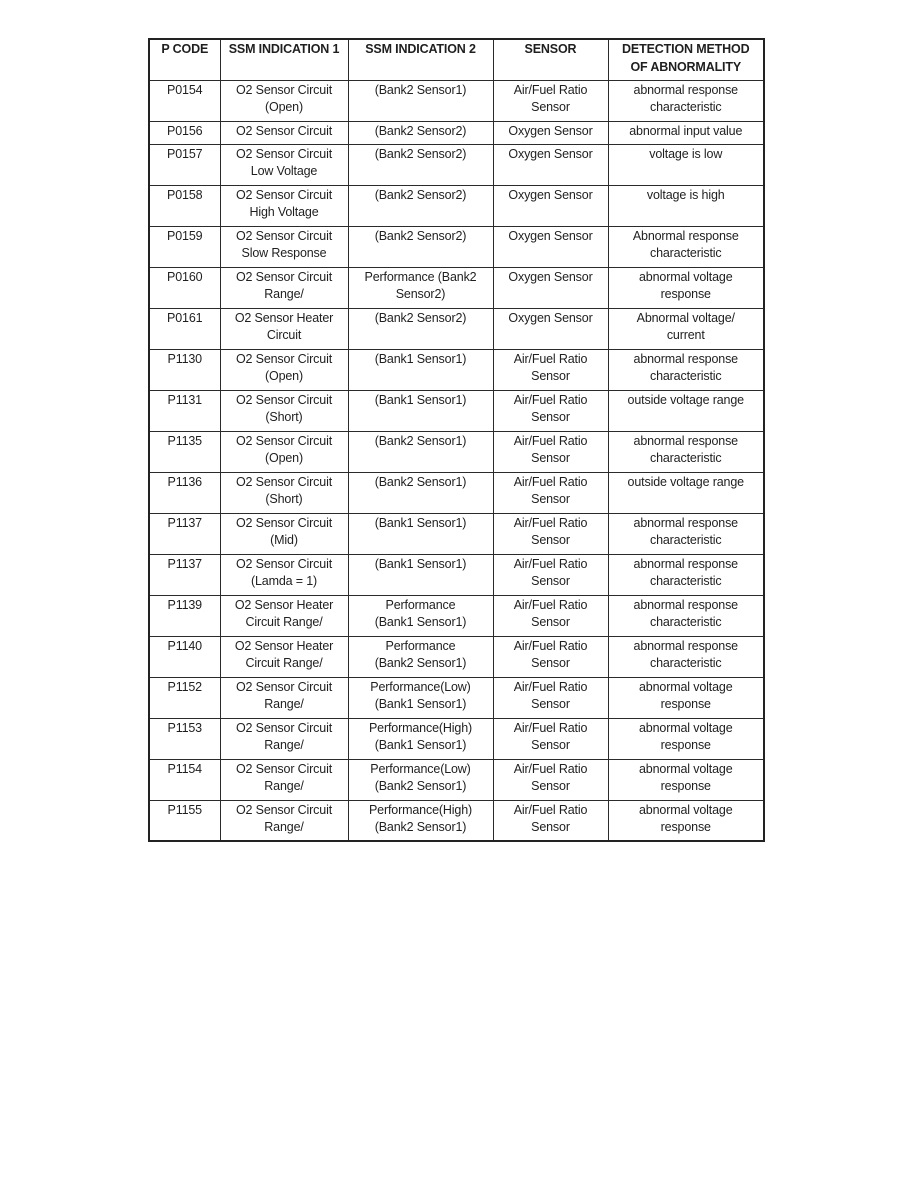 Image resolution: width=918 pixels, height=1188 pixels. What do you see at coordinates (184, 246) in the screenshot?
I see `p-code-cell: P0159` at bounding box center [184, 246].